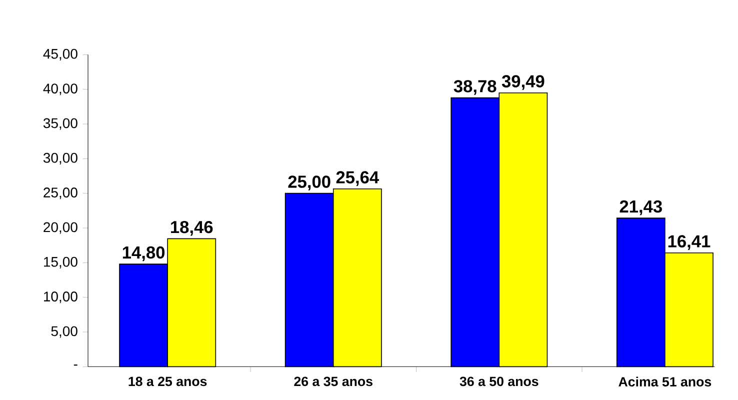  What do you see at coordinates (60, 54) in the screenshot?
I see `y-tick-label: 45,00` at bounding box center [60, 54].